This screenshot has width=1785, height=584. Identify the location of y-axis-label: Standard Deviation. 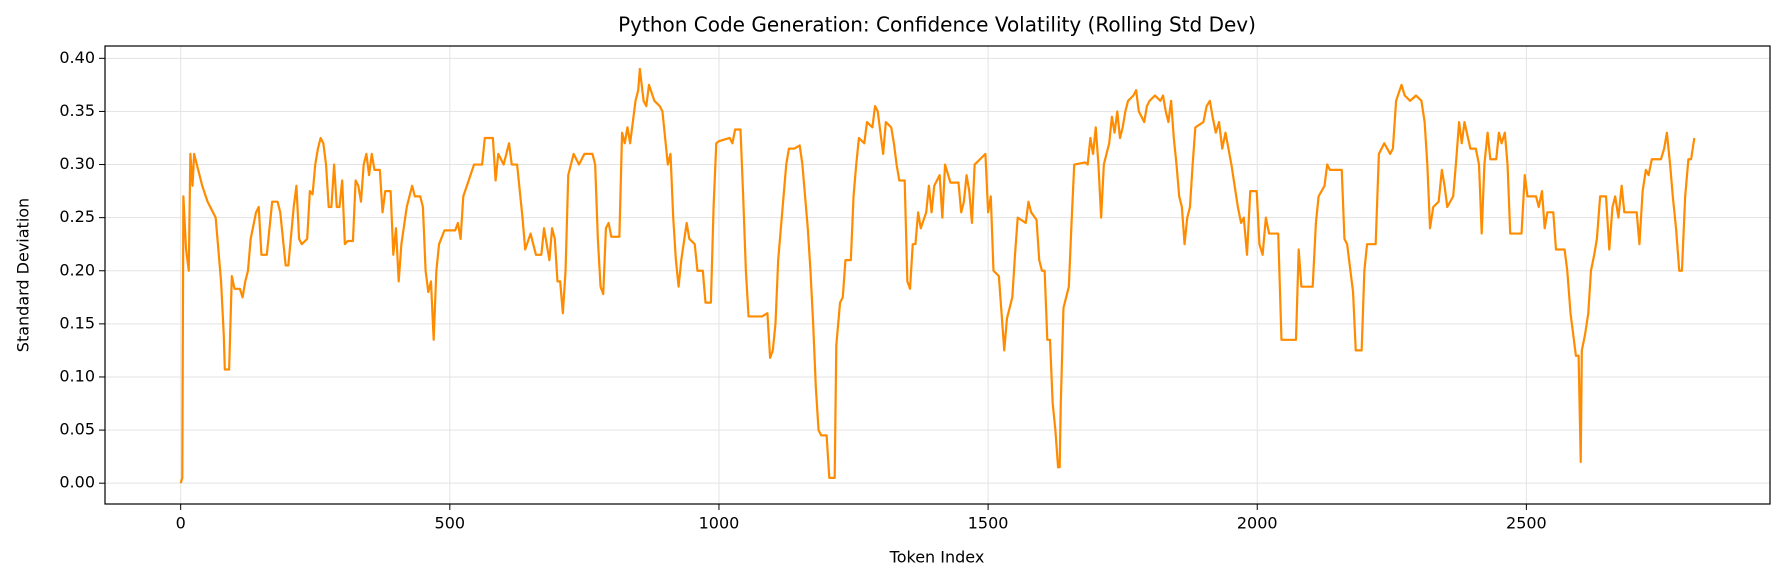
(23, 275).